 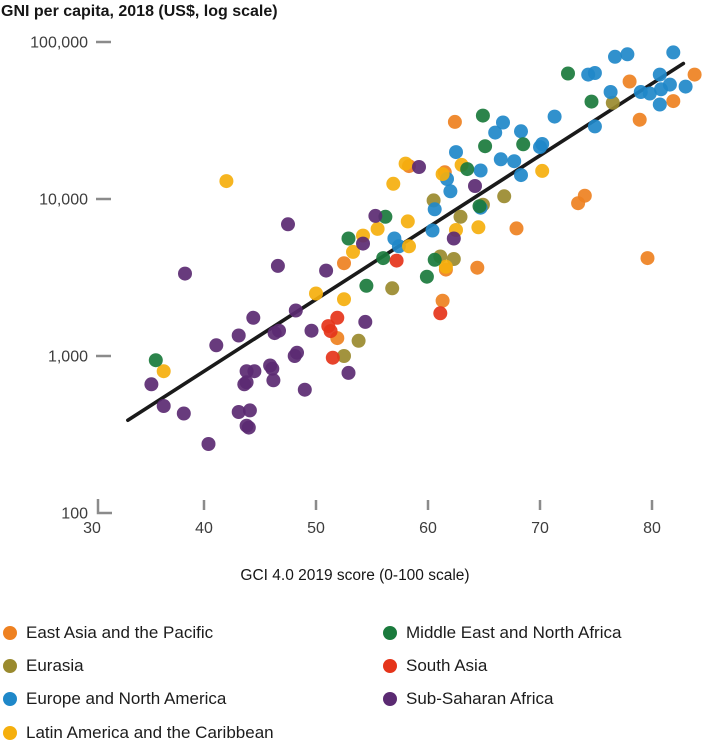 What do you see at coordinates (540, 528) in the screenshot?
I see `x-tick-label: 70` at bounding box center [540, 528].